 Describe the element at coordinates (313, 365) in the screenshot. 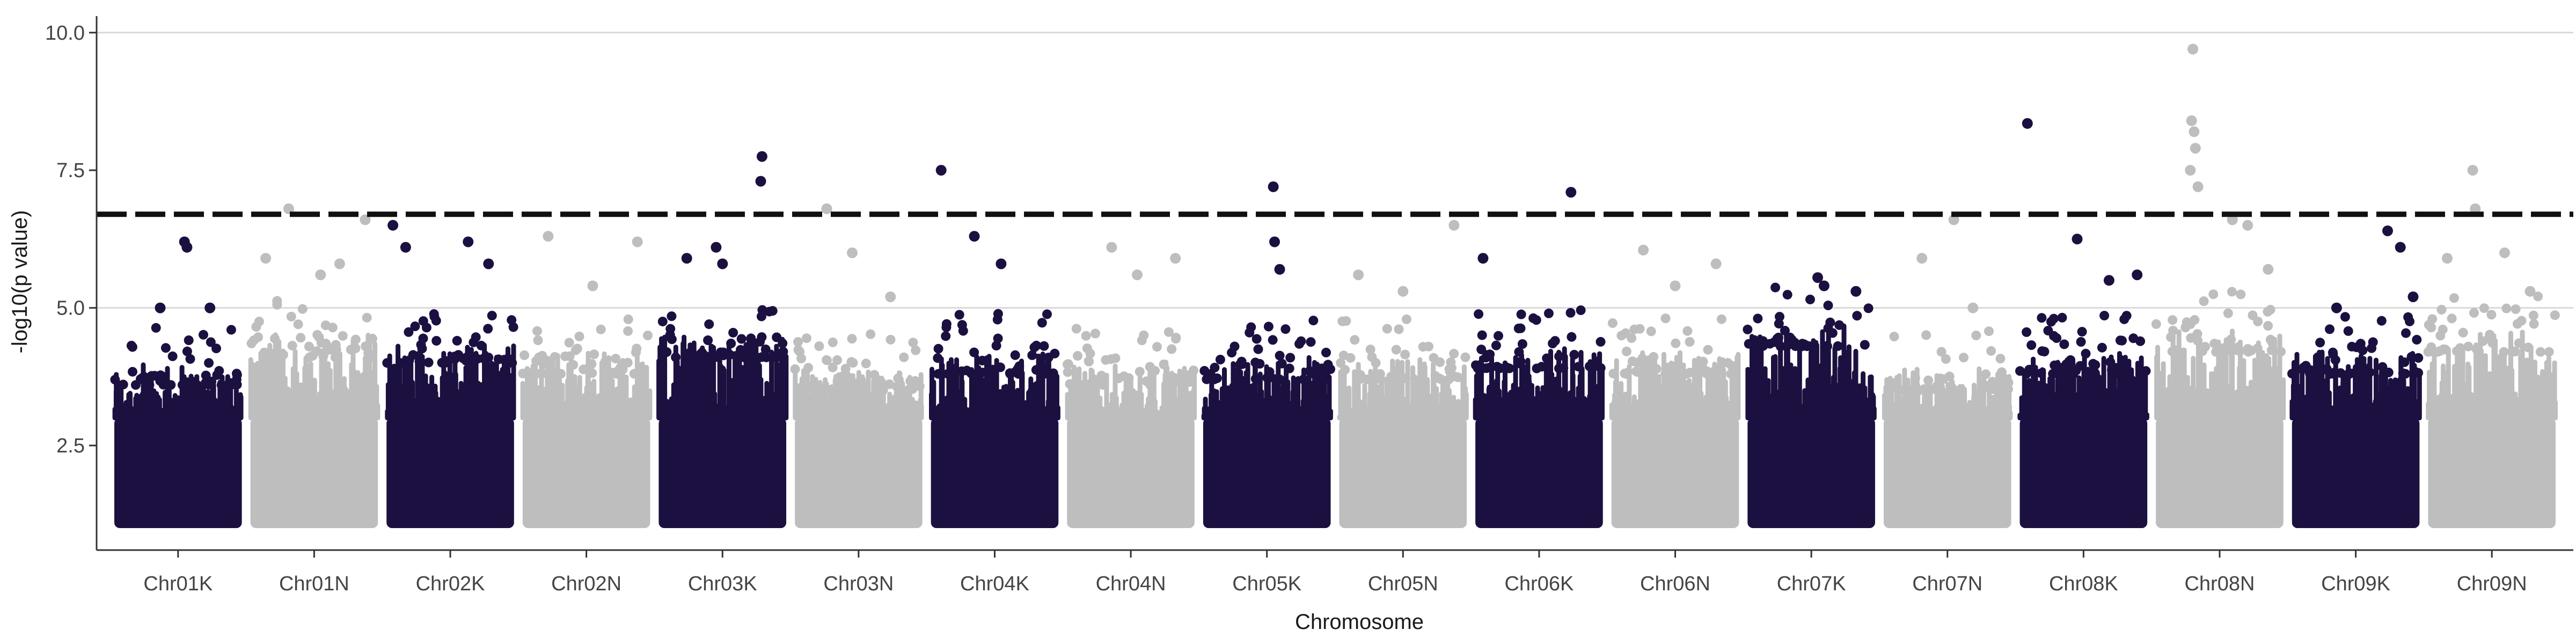

I see `chromosome-Chr01N` at that location.